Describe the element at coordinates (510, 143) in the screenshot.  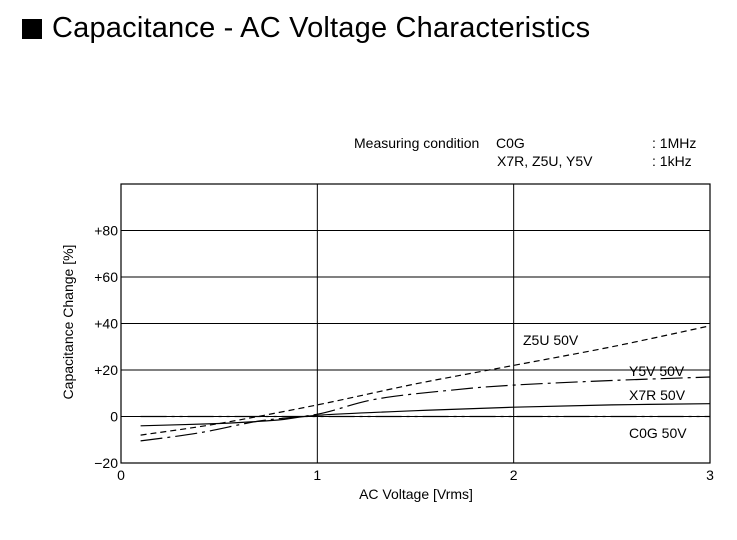
I see `conditions-types-1: C0G` at that location.